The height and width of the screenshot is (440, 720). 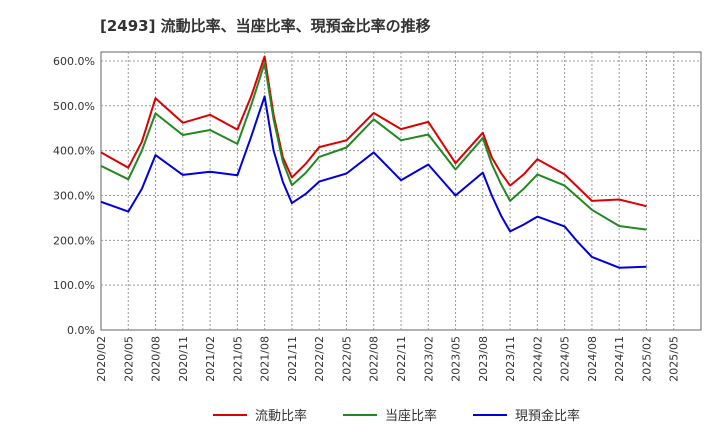 I want to click on y-tick-label: 600.0%, so click(x=74, y=61).